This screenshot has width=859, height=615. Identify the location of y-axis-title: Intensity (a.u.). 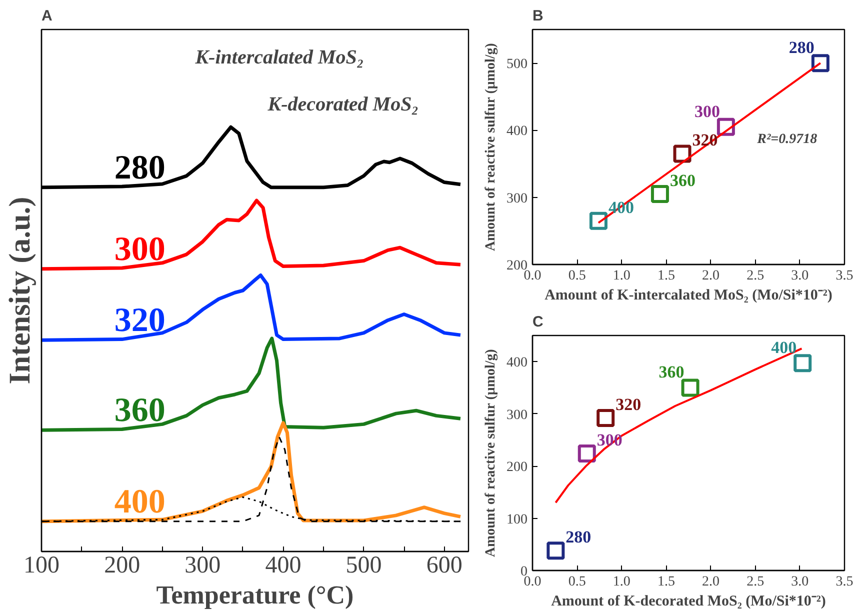
(20, 290).